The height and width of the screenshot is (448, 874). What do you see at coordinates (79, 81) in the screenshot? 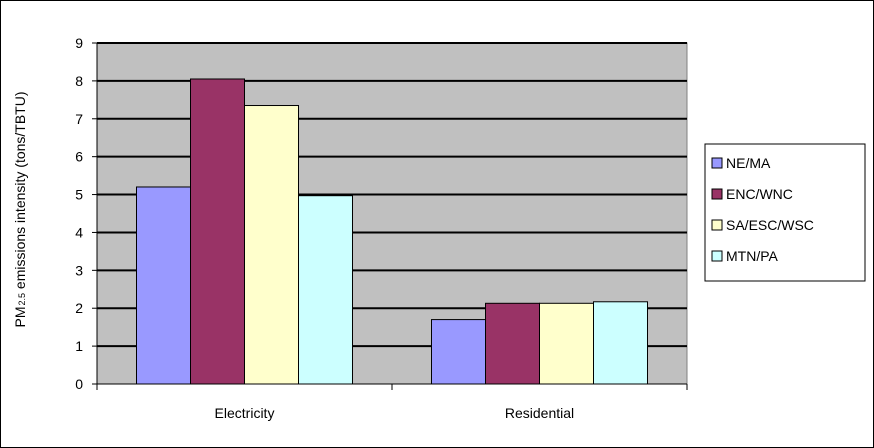
I see `y-tick-label: 8` at bounding box center [79, 81].